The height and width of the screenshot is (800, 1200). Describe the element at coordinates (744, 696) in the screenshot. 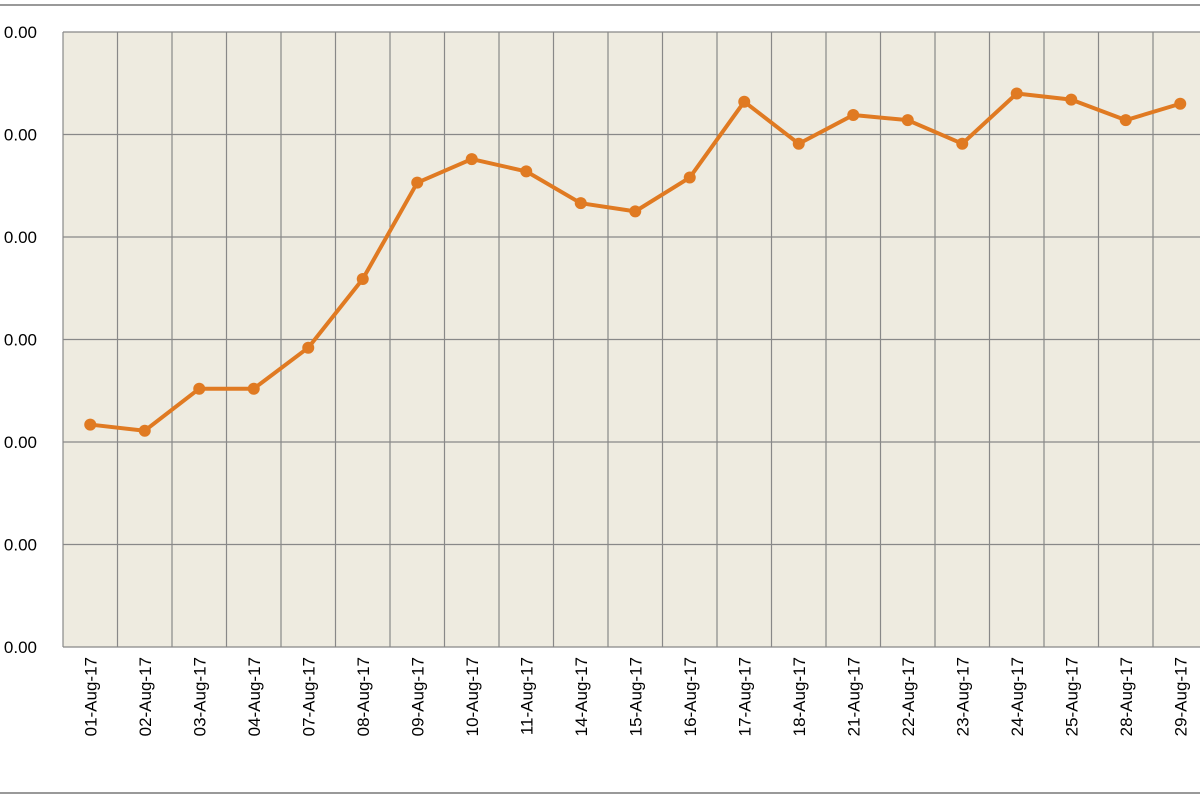

I see `x-tick-label: 17-Aug-17` at that location.